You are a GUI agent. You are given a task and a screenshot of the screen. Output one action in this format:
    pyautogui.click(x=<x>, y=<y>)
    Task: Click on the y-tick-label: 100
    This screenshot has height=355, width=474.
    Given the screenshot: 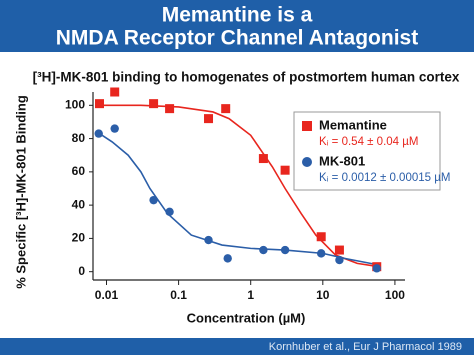 What is the action you would take?
    pyautogui.click(x=75, y=104)
    